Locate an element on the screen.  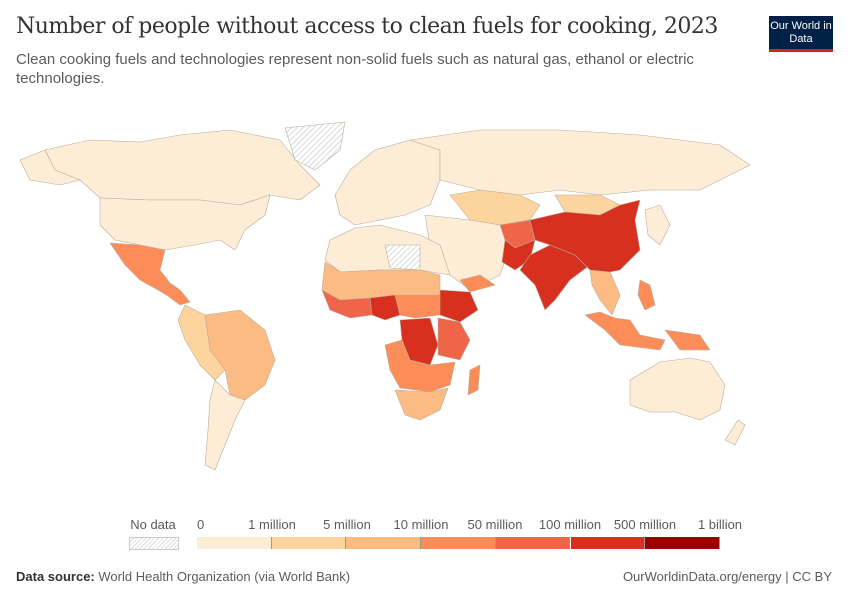
region-southern-central-africa is located at coordinates (420, 366).